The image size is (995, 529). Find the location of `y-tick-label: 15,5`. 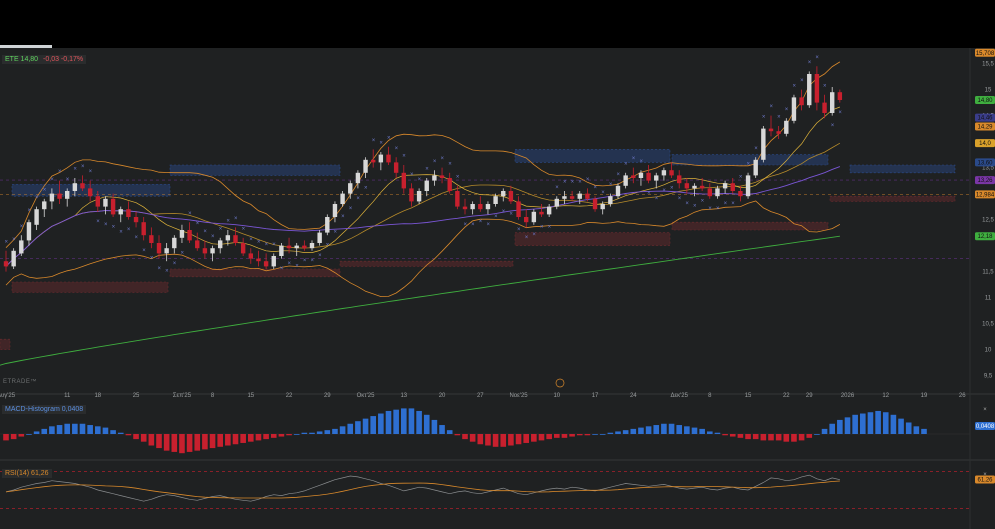

y-tick-label: 15,5 is located at coordinates (988, 65).